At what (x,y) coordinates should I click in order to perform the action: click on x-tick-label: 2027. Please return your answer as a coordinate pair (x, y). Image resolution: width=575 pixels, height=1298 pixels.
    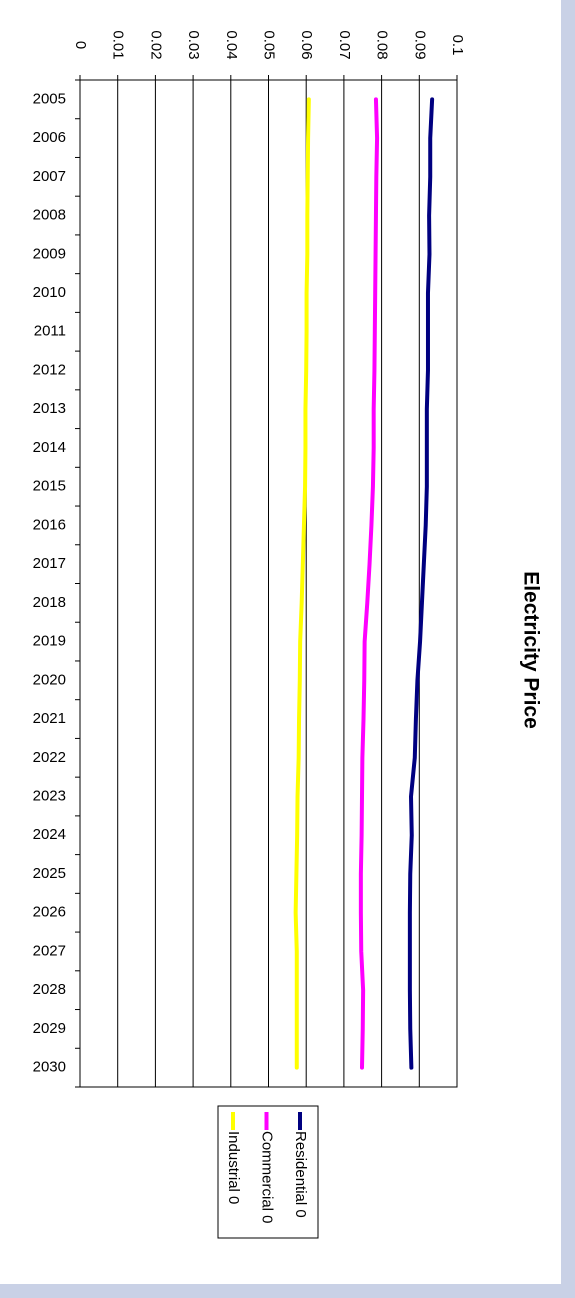
    Looking at the image, I should click on (49, 950).